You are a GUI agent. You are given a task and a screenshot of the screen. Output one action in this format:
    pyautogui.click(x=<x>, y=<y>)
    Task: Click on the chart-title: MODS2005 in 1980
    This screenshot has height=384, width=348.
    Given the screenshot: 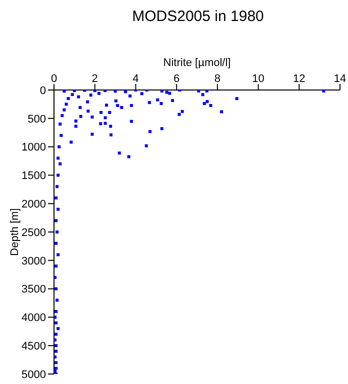 What is the action you would take?
    pyautogui.click(x=198, y=17)
    